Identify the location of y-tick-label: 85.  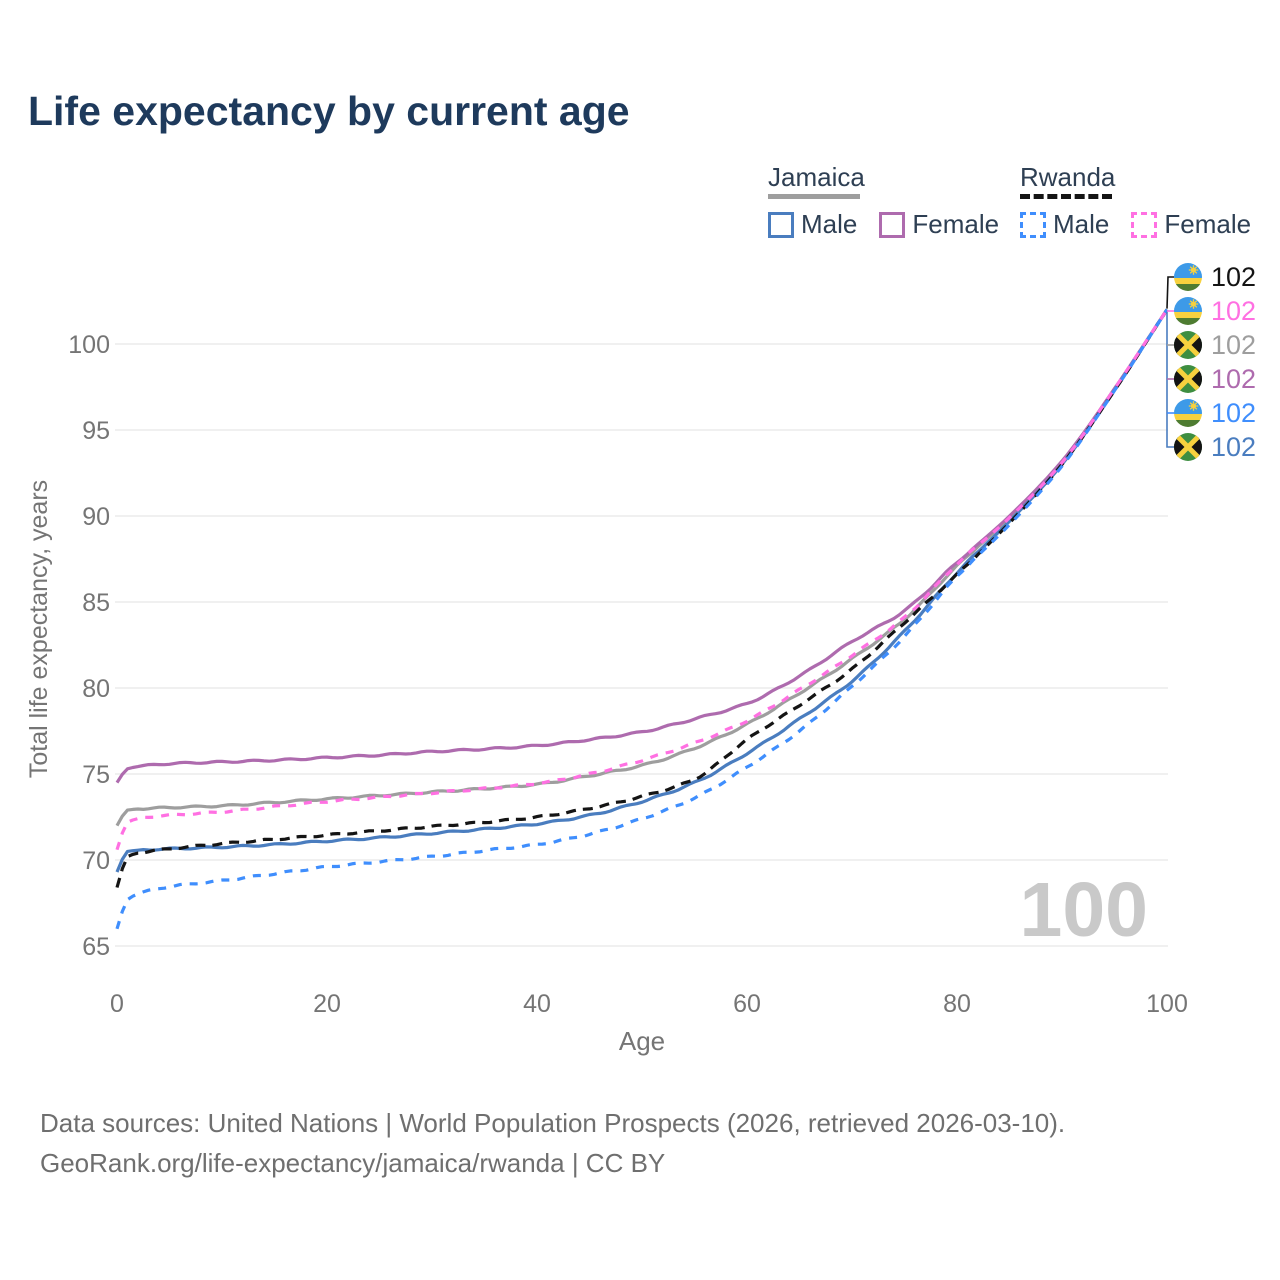
(96, 603).